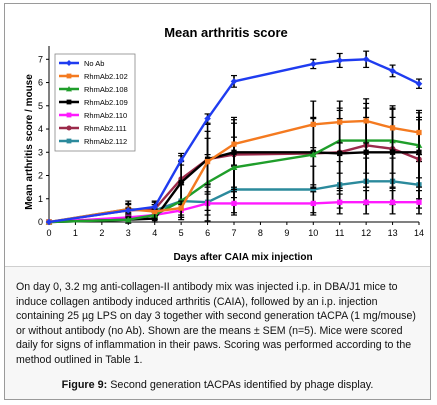  Describe the element at coordinates (242, 257) in the screenshot. I see `x-axis-label: Days after CAIA mix injection` at that location.